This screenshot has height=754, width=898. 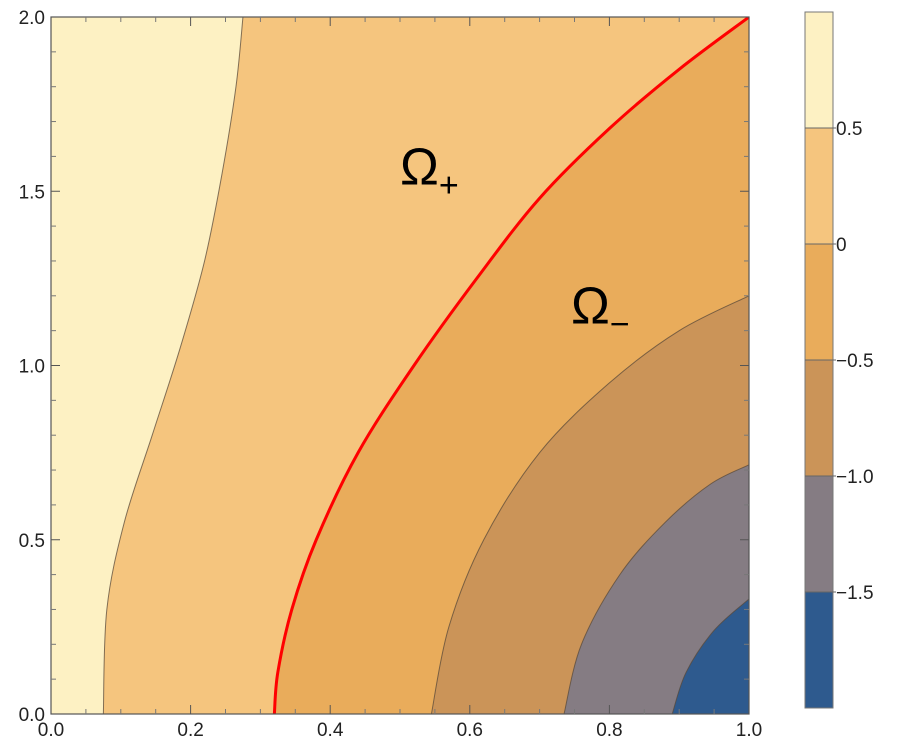 What do you see at coordinates (609, 730) in the screenshot?
I see `x-tick-label: 0.8` at bounding box center [609, 730].